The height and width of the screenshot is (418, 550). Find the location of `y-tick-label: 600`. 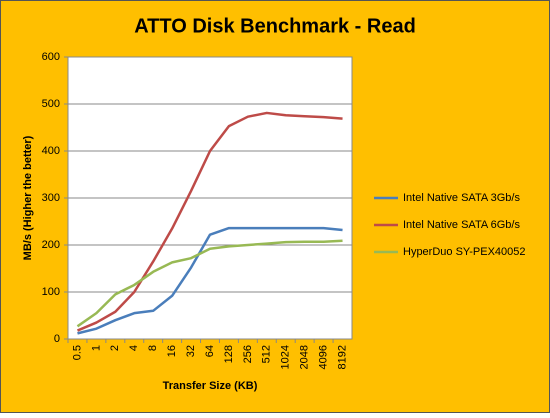

y-tick-label: 600 is located at coordinates (51, 57).